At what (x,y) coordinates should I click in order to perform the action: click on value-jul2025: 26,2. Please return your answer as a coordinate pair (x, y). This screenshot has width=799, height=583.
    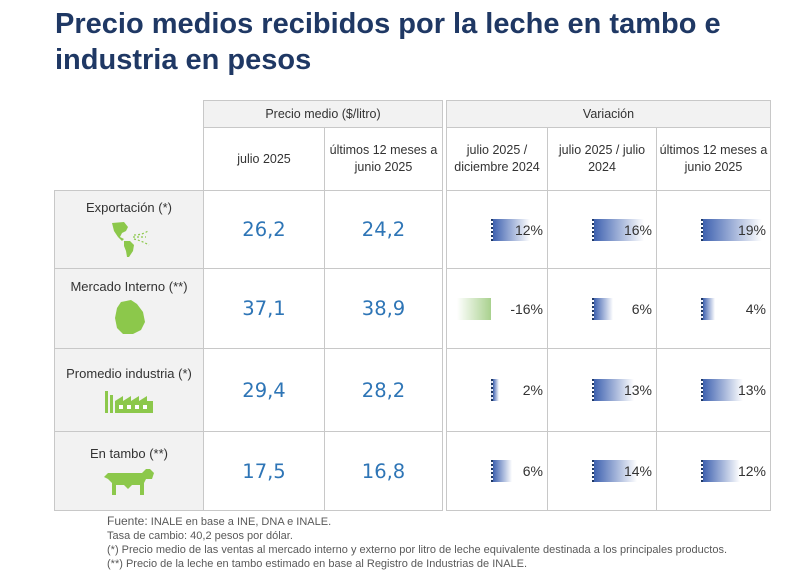
    Looking at the image, I should click on (264, 229).